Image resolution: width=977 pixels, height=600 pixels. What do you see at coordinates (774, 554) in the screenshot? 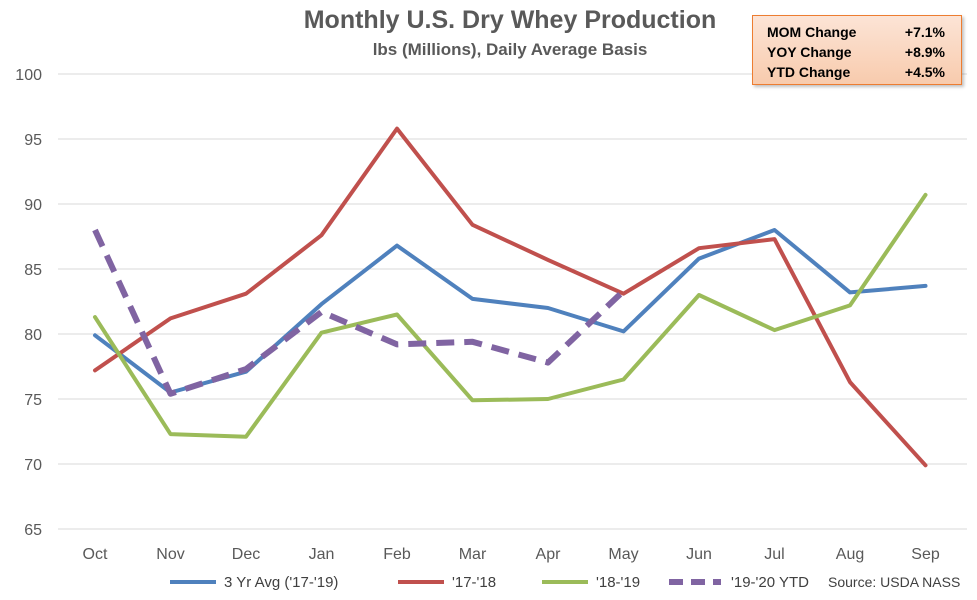
I see `x-tick-label: Jul` at bounding box center [774, 554].